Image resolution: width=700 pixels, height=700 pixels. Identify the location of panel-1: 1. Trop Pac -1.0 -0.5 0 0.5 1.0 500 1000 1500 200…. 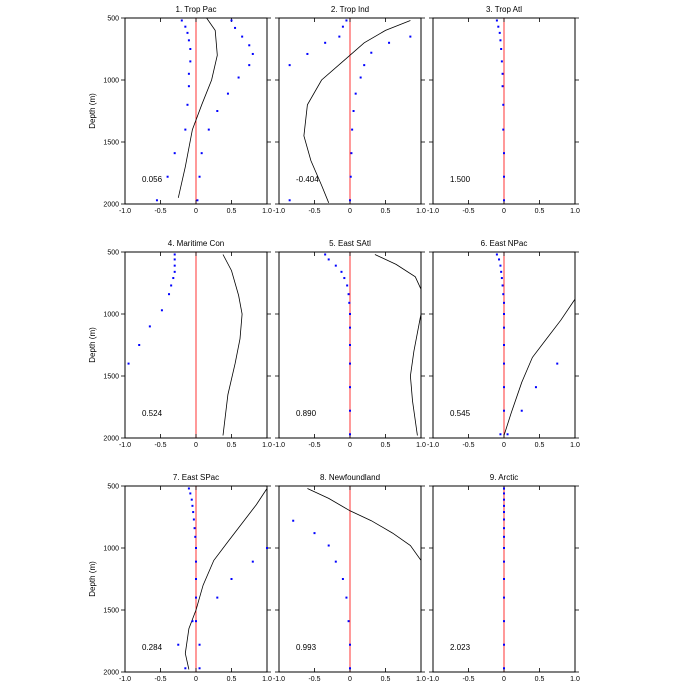
(180, 110).